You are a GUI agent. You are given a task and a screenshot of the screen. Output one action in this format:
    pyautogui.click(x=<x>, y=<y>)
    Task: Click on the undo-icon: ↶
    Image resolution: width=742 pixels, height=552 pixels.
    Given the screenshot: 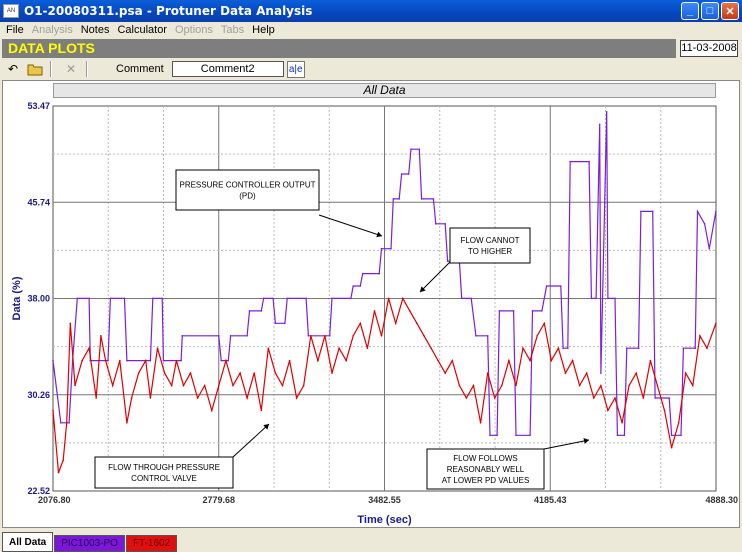 What is the action you would take?
    pyautogui.click(x=13, y=69)
    